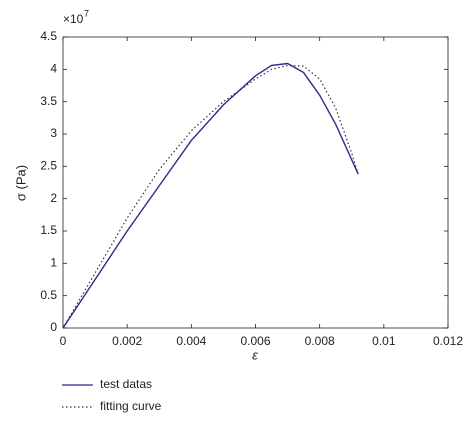 This screenshot has height=434, width=474. Describe the element at coordinates (53, 327) in the screenshot. I see `y-tick-label: 0` at that location.